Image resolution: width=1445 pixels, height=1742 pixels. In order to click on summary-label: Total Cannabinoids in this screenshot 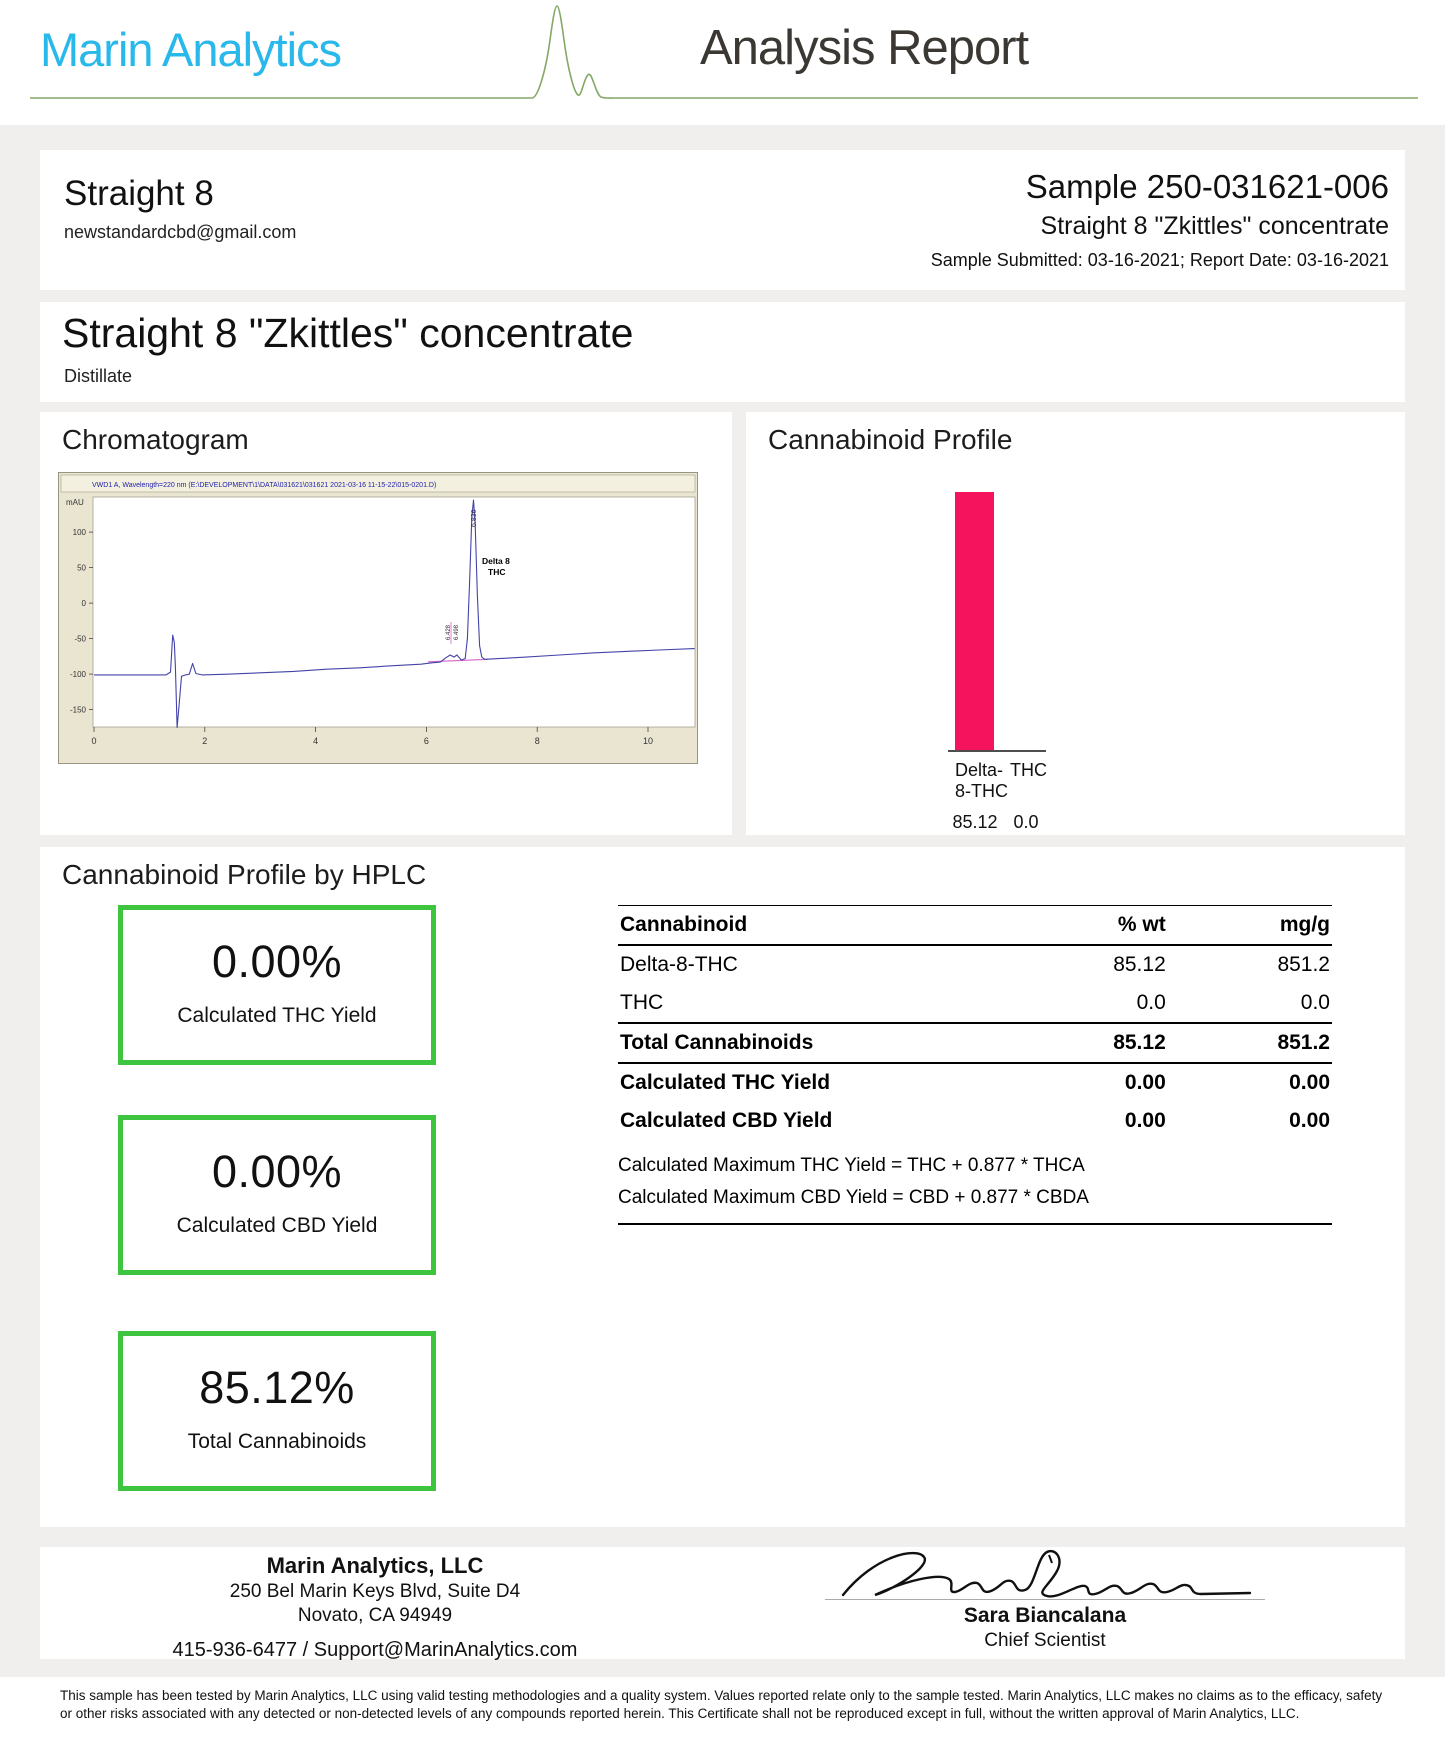, I will do `click(277, 1441)`.